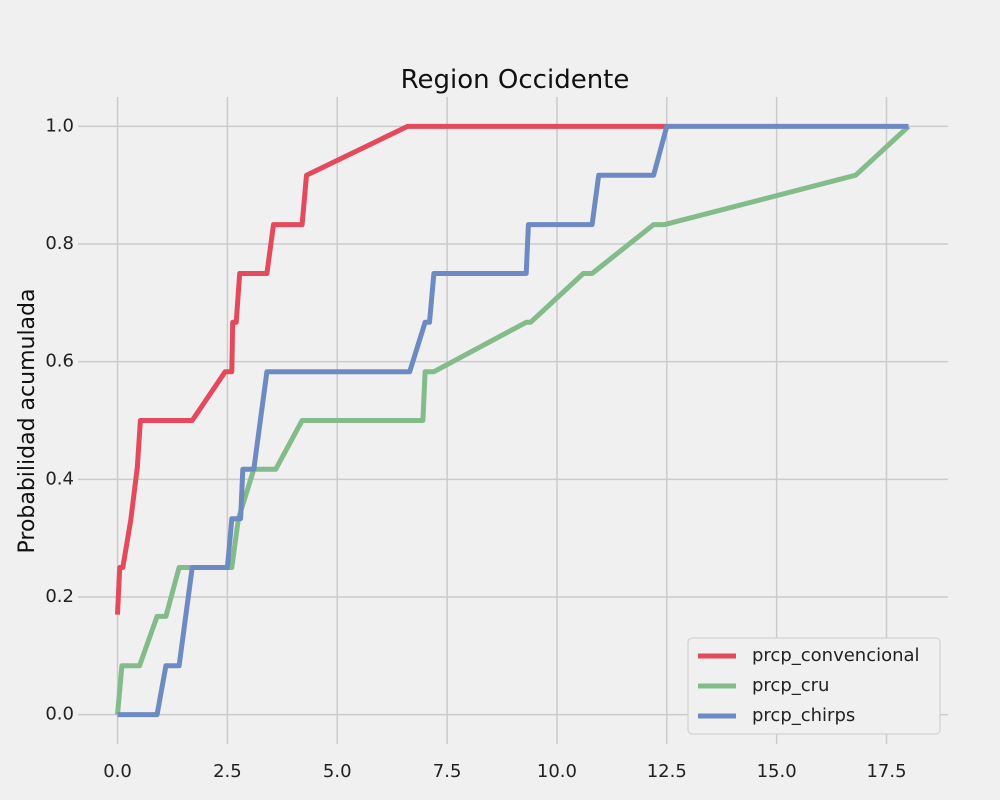  Describe the element at coordinates (447, 771) in the screenshot. I see `x-tick-label: 7.5` at that location.